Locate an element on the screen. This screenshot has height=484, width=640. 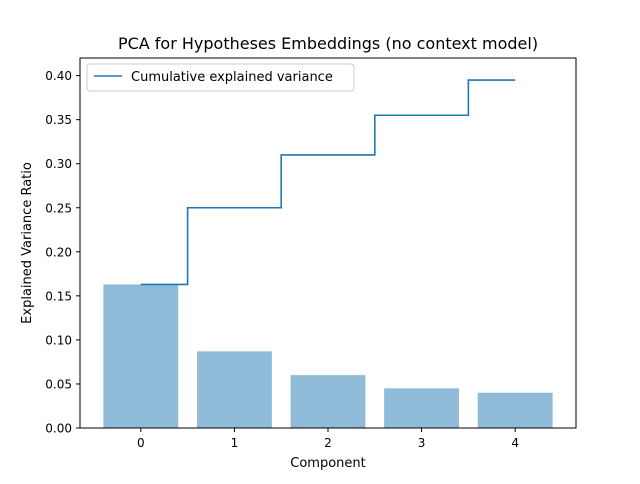
x-tick-label-2: 2 is located at coordinates (328, 443).